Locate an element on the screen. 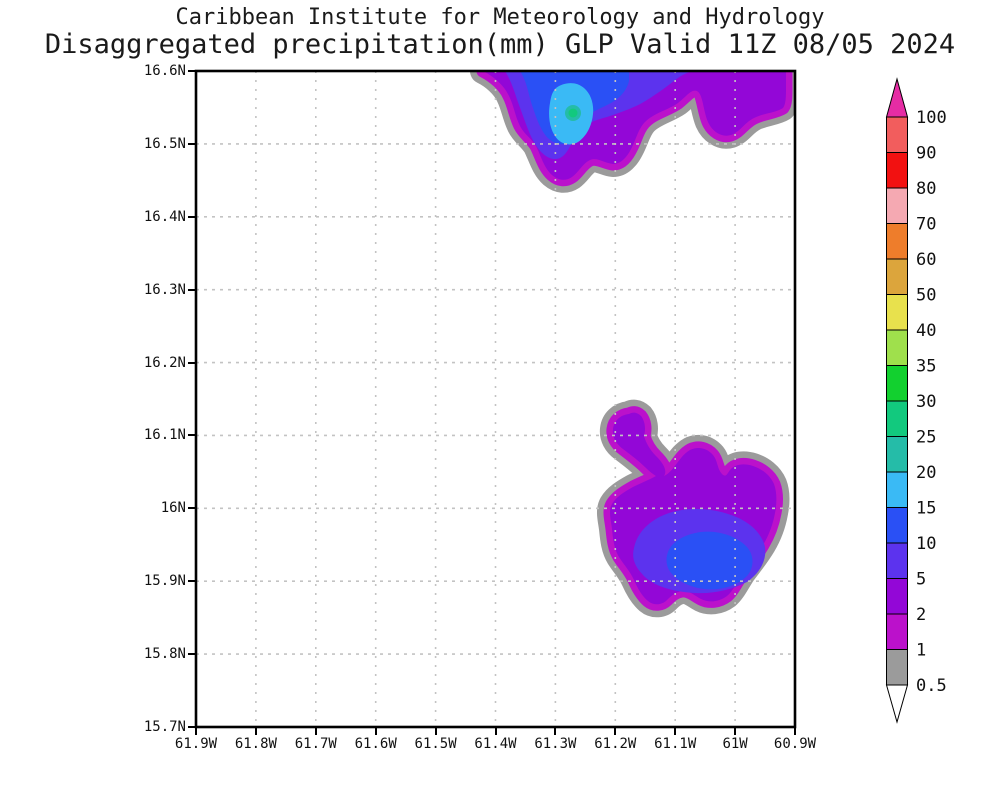 Image resolution: width=1000 pixels, height=800 pixels. colorbar-tick-label: 100 is located at coordinates (931, 118).